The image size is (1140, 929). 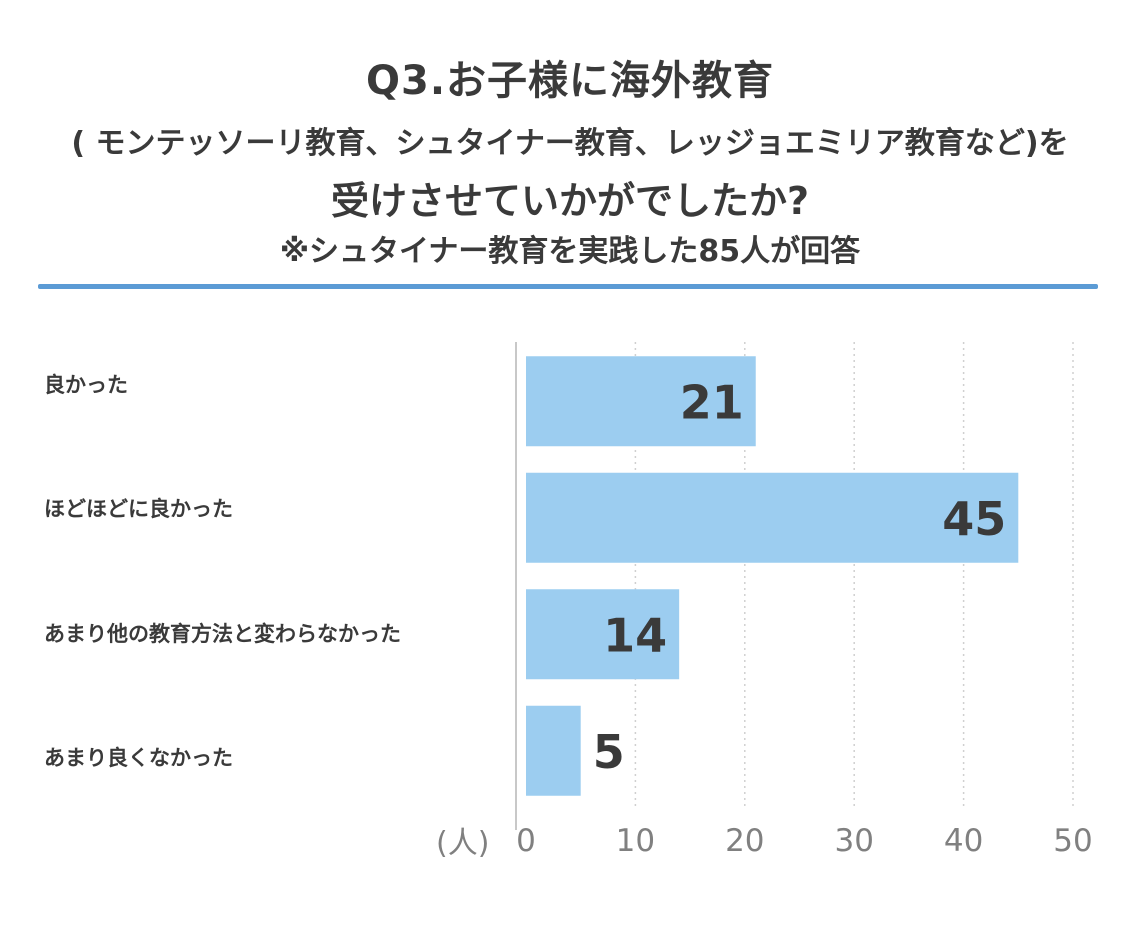 What do you see at coordinates (635, 841) in the screenshot?
I see `x-tick-label-10: 10` at bounding box center [635, 841].